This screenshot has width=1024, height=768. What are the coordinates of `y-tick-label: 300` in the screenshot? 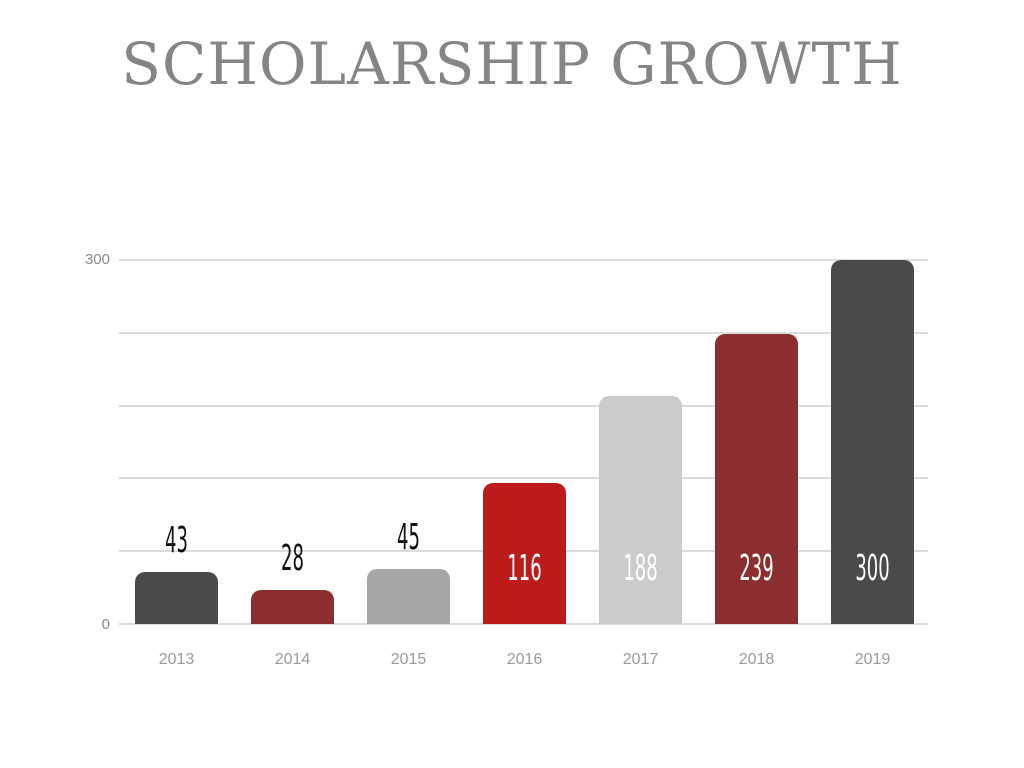 It's located at (97, 259).